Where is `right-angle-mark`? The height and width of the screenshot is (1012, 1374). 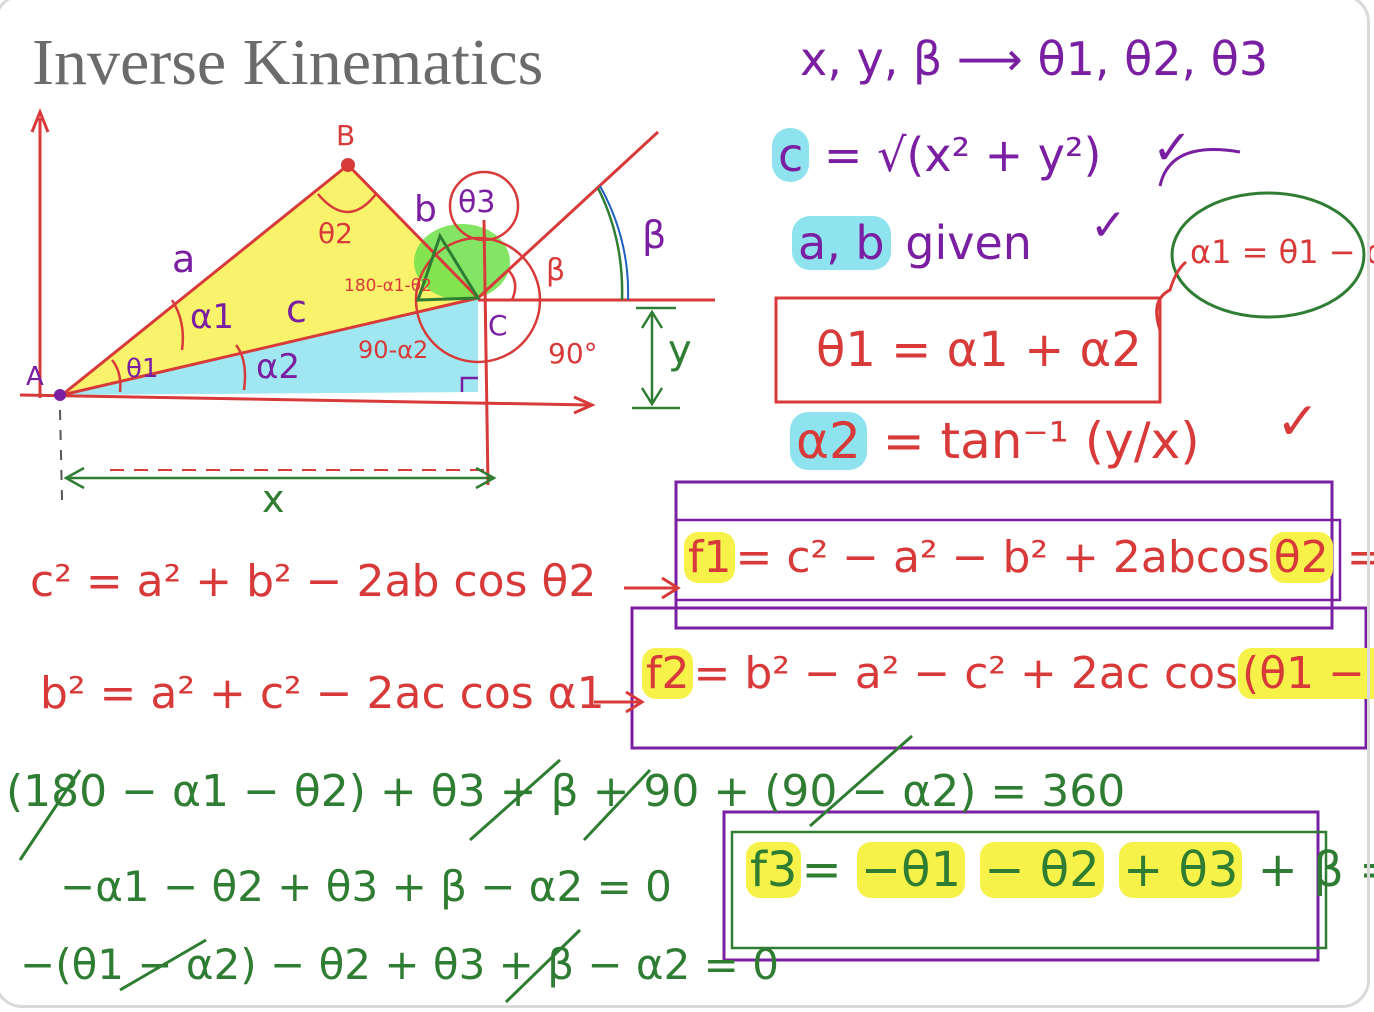
right-angle-mark is located at coordinates (469, 384).